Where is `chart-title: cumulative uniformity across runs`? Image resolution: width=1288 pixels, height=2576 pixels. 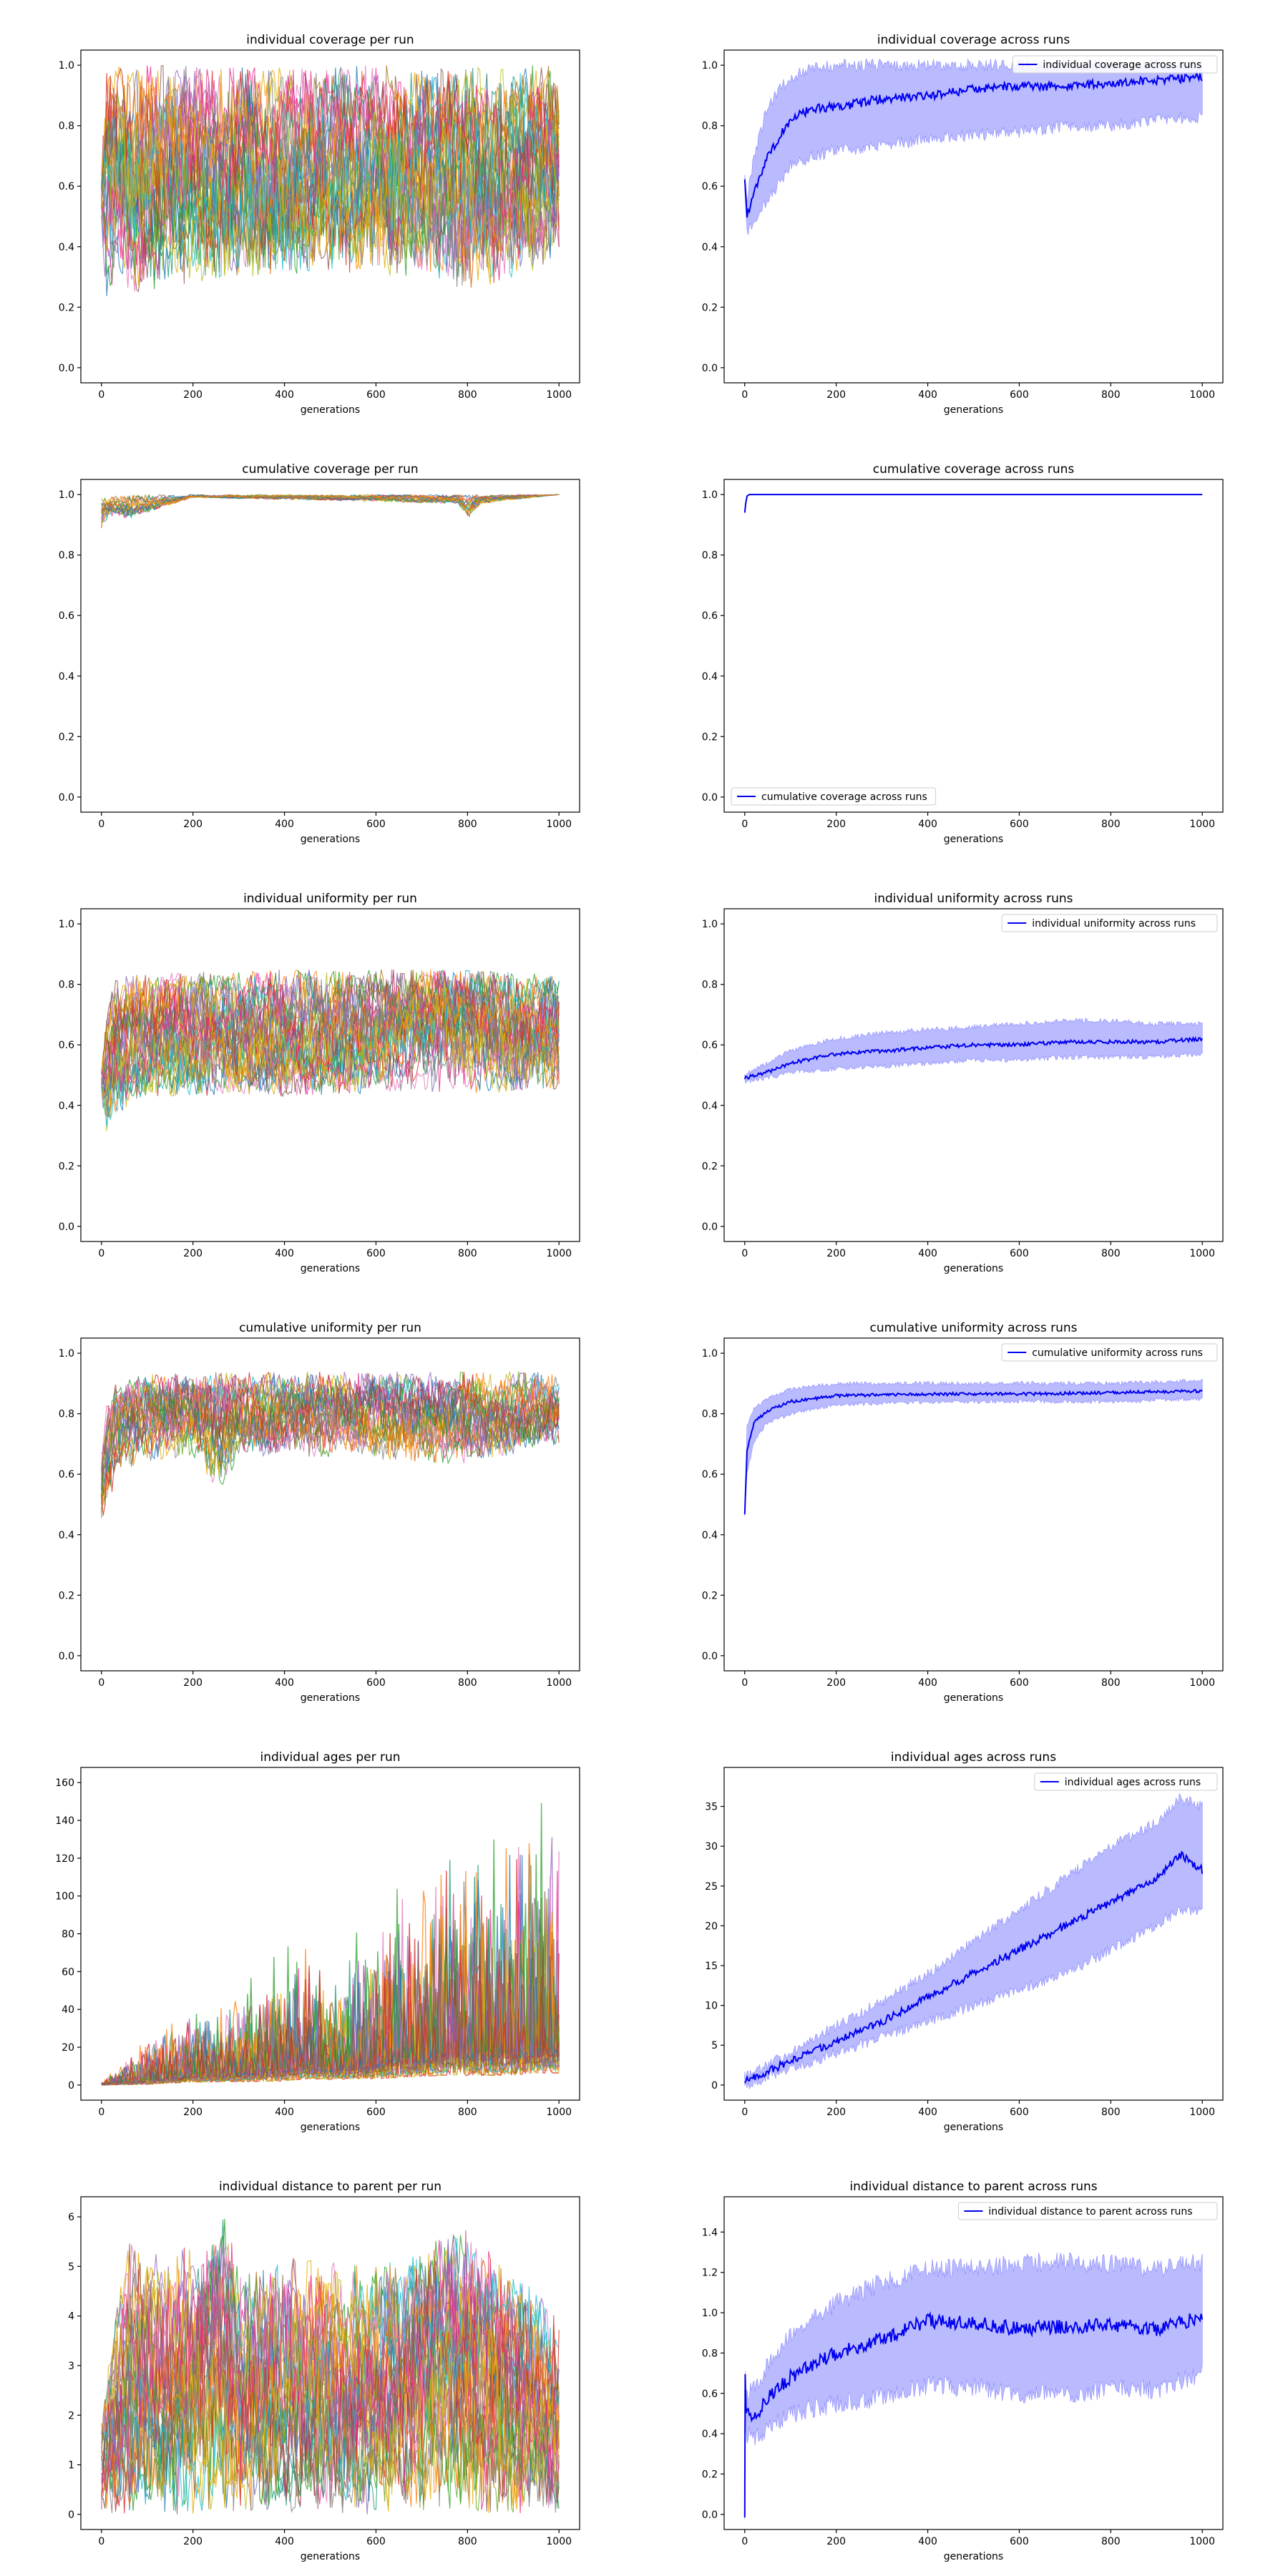
chart-title: cumulative uniformity across runs is located at coordinates (974, 1328).